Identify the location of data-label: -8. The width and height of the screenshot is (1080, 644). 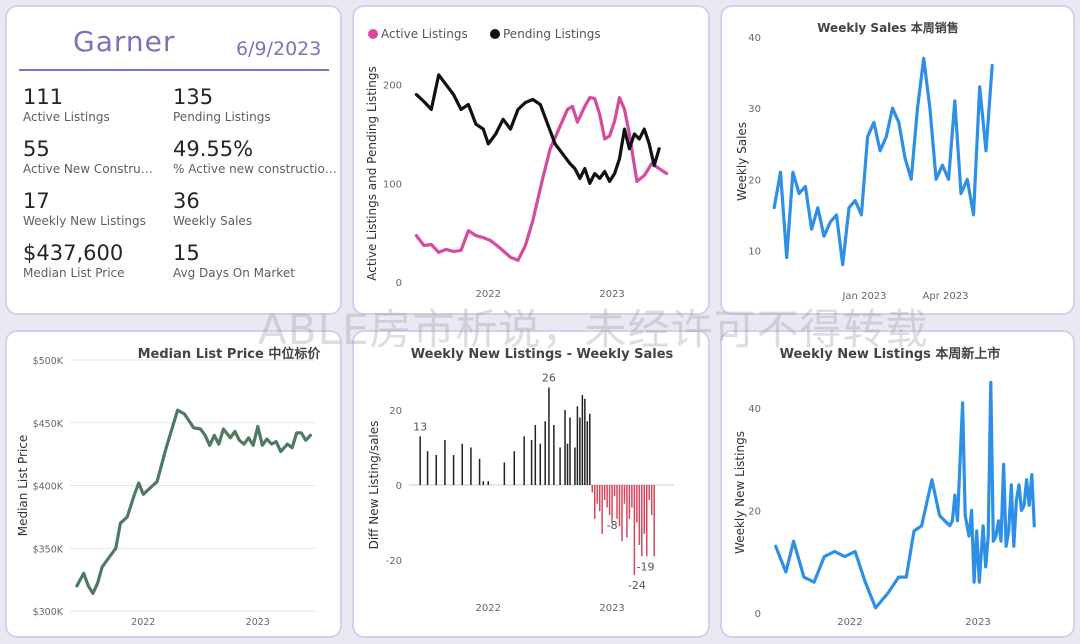
(612, 525).